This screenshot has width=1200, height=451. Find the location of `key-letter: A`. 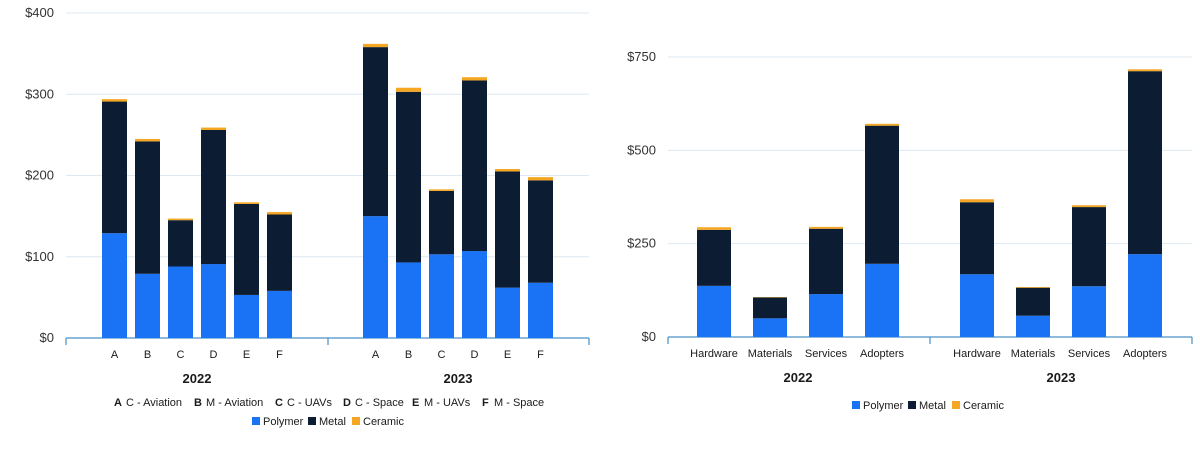

key-letter: A is located at coordinates (118, 403).